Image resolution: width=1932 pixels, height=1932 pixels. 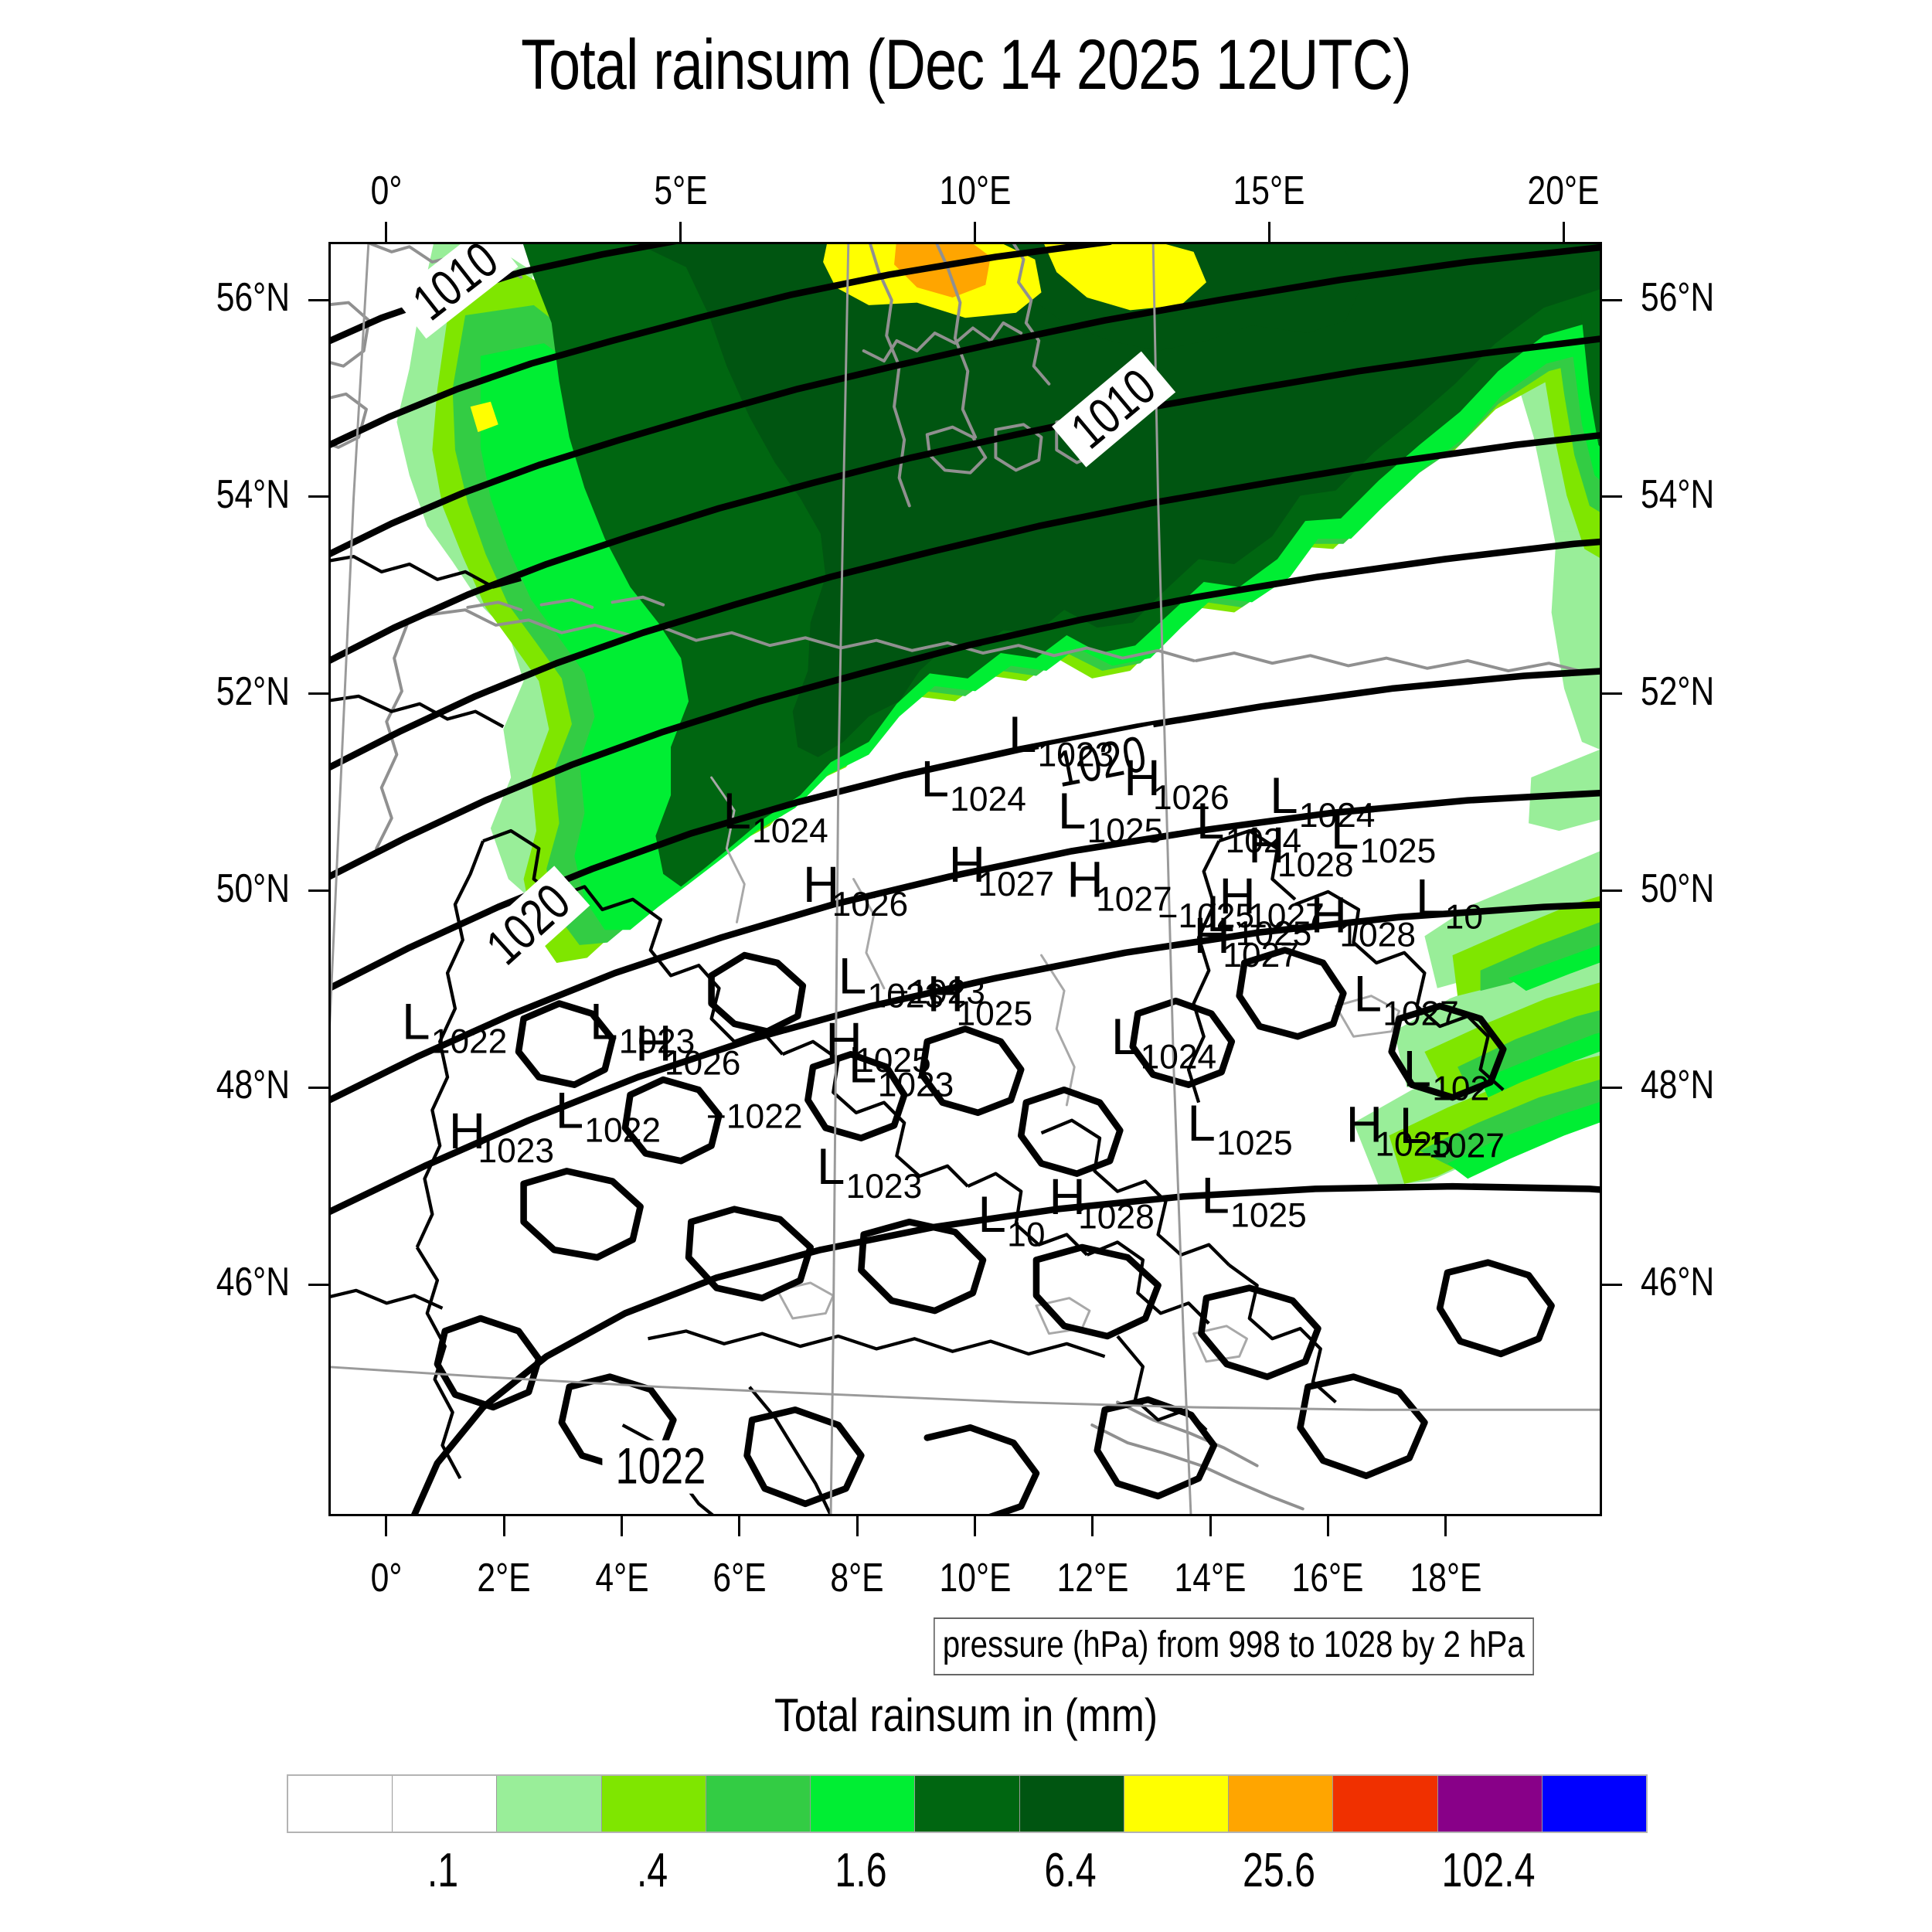 I want to click on colorbar-label-3: 6.4, so click(x=1070, y=1870).